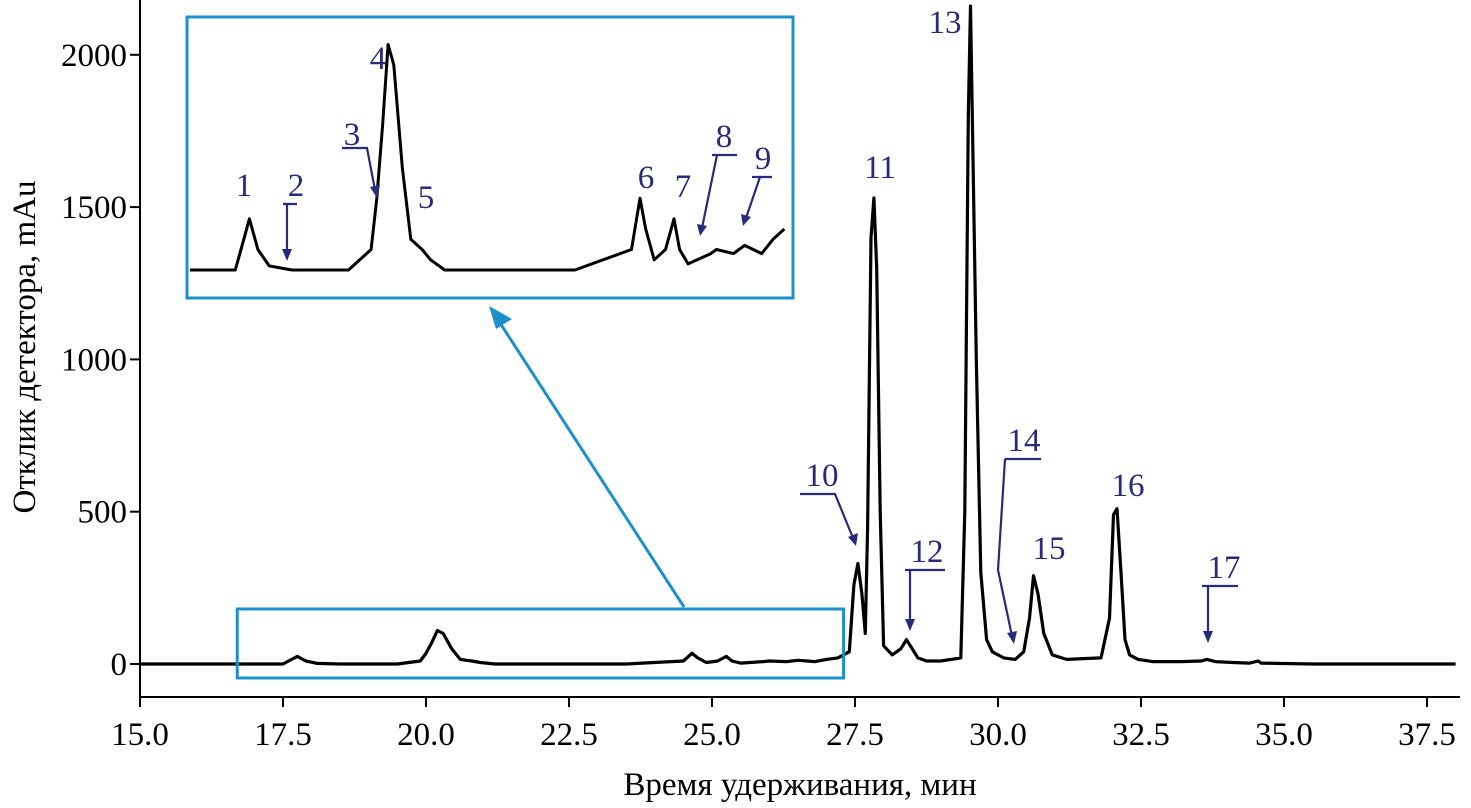 The image size is (1471, 808). What do you see at coordinates (426, 198) in the screenshot?
I see `peak-label-text: 5` at bounding box center [426, 198].